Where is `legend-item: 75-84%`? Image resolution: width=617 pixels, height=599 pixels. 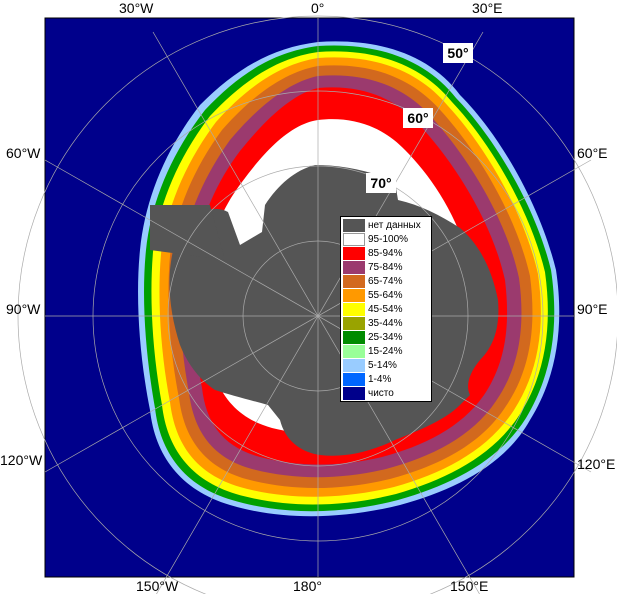
legend-item: 75-84% is located at coordinates (387, 268).